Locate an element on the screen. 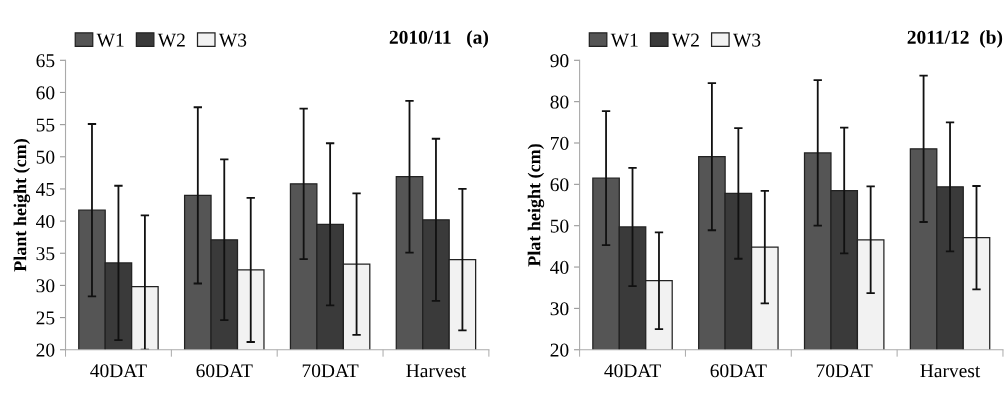 This screenshot has width=1008, height=402. y-axis-title: Plat height (cm) is located at coordinates (536, 205).